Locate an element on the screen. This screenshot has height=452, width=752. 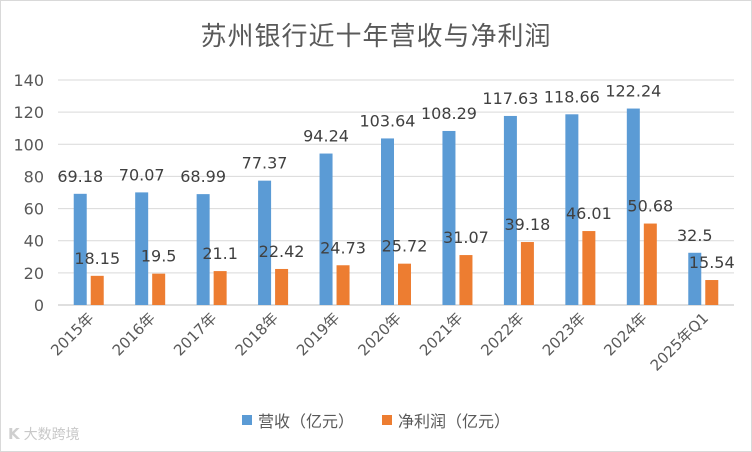
y-tick-label: 80 is located at coordinates (34, 176).